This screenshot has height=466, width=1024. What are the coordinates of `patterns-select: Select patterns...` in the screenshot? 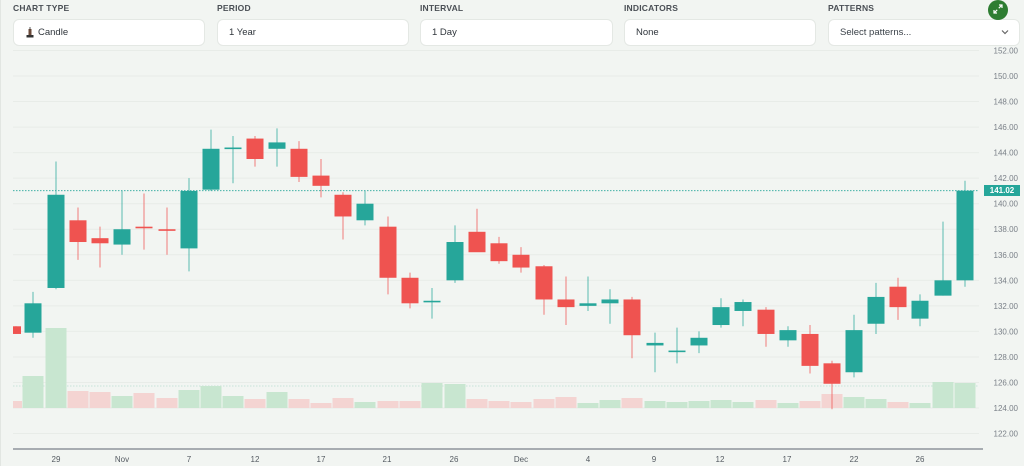 It's located at (924, 32).